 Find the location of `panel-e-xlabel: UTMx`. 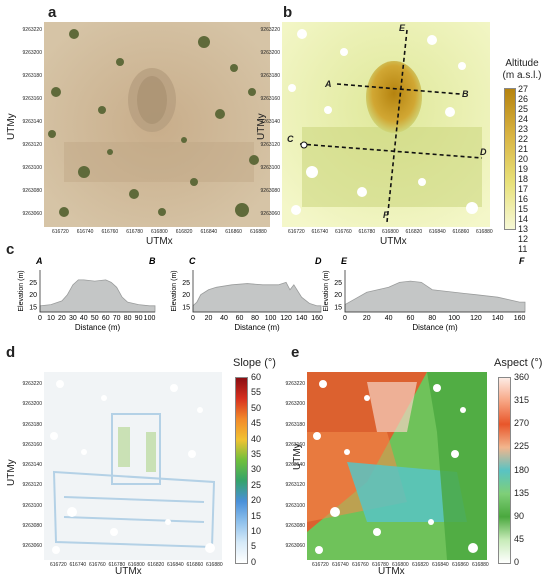

panel-e-xlabel: UTMx is located at coordinates (391, 571).